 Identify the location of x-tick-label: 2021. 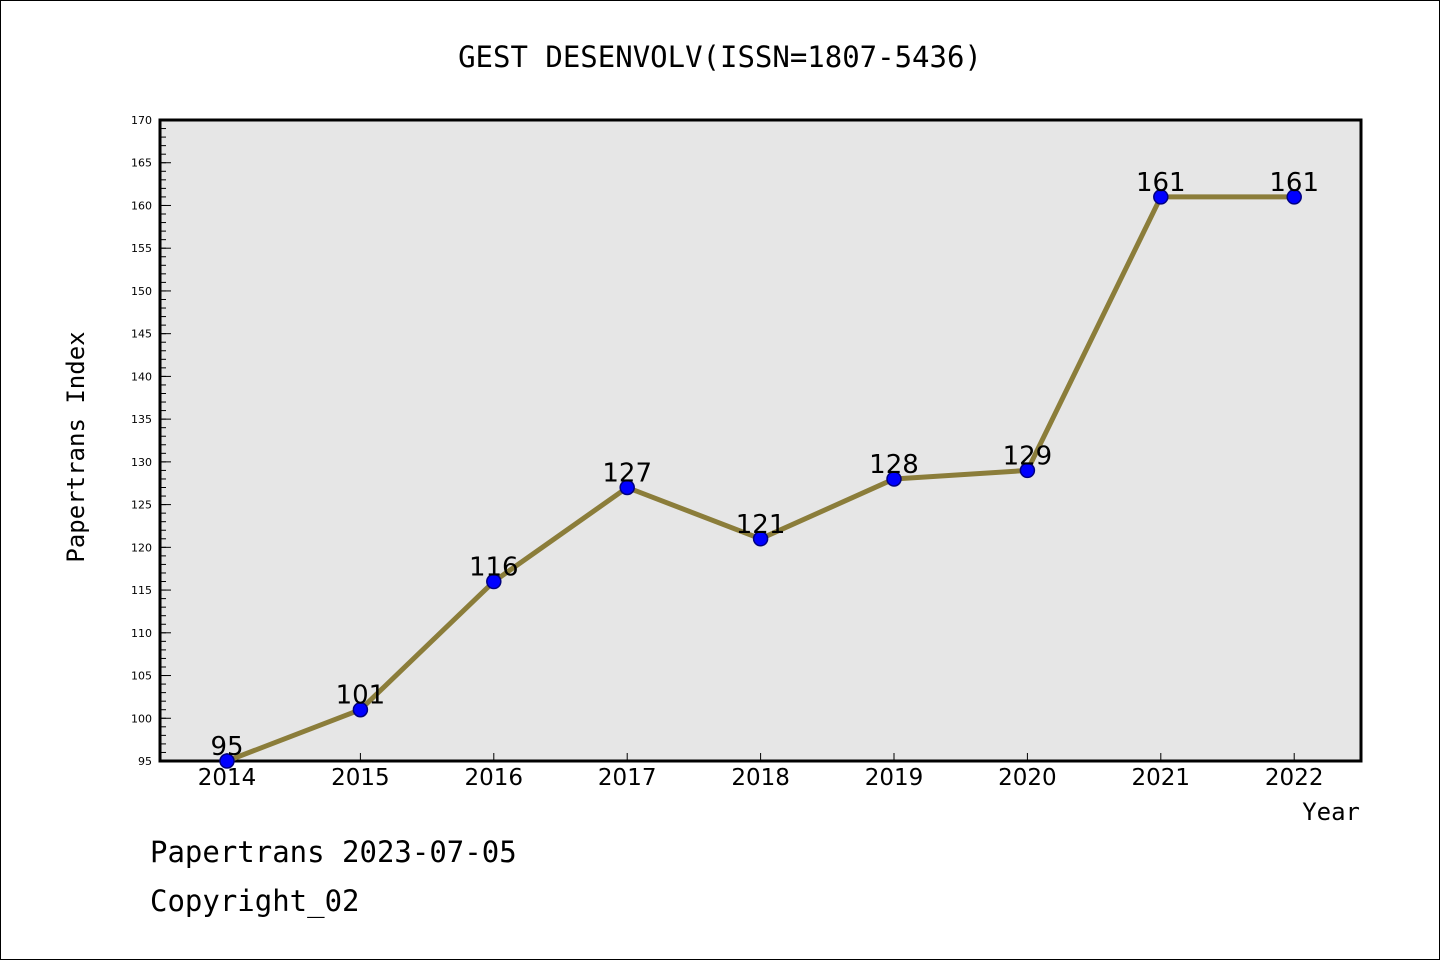
(1161, 778).